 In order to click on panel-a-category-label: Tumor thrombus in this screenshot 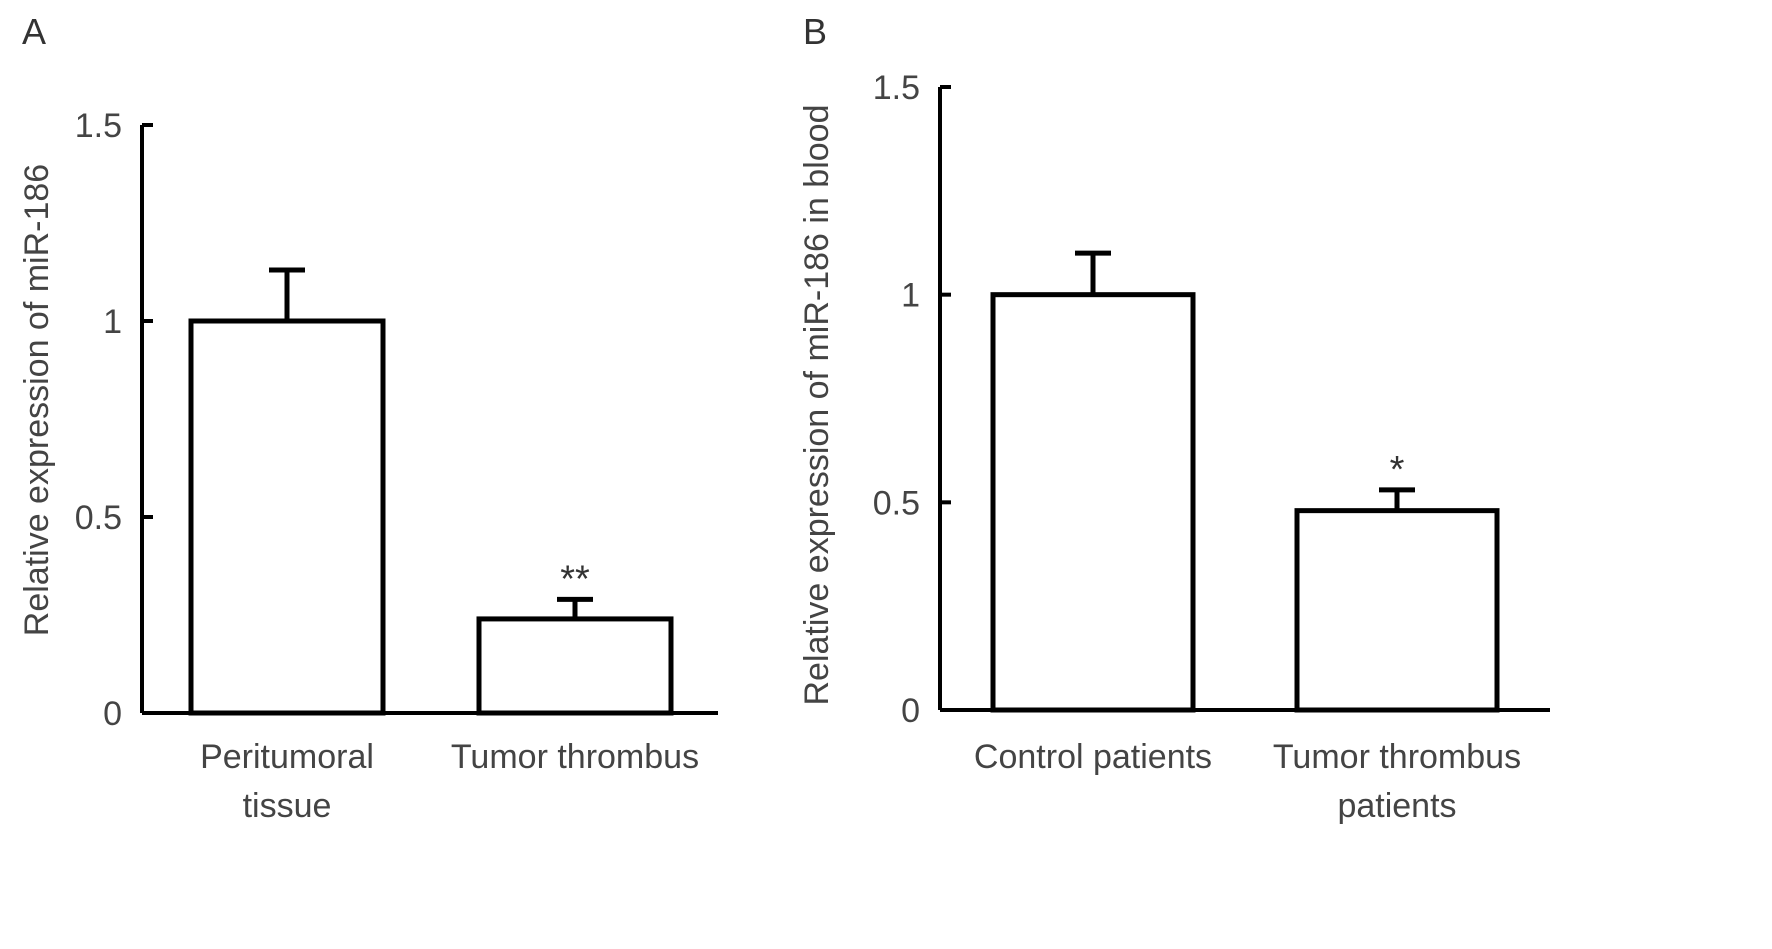, I will do `click(575, 757)`.